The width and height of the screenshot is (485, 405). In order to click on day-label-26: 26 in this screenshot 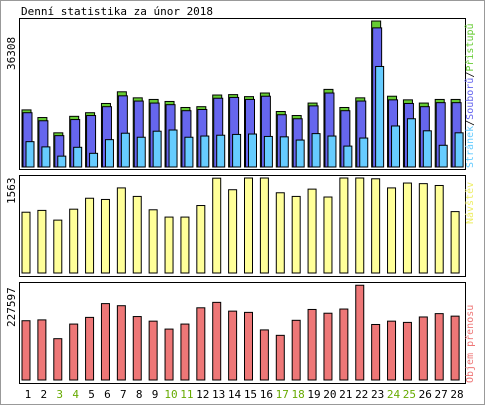, I will do `click(425, 394)`.